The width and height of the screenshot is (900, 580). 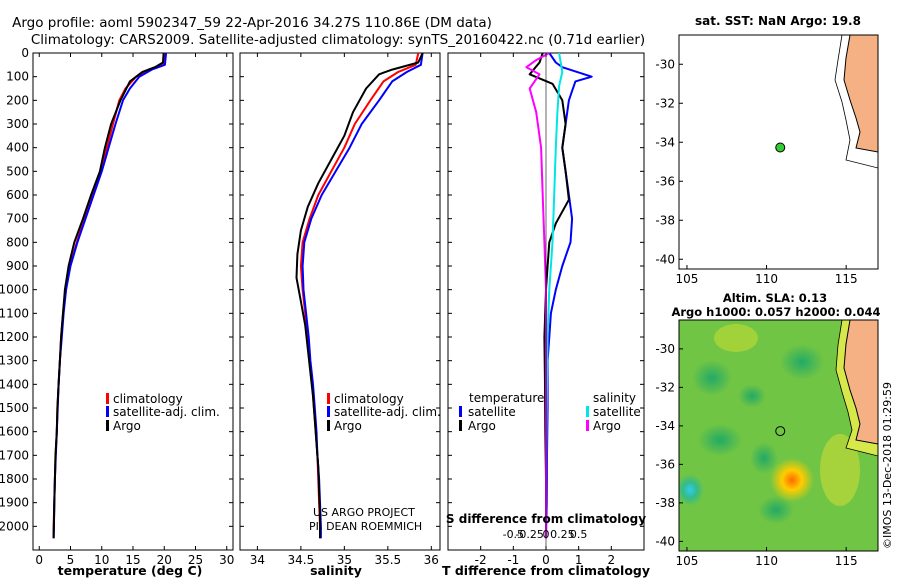 What do you see at coordinates (569, 296) in the screenshot?
I see `series-line-t-satellite` at bounding box center [569, 296].